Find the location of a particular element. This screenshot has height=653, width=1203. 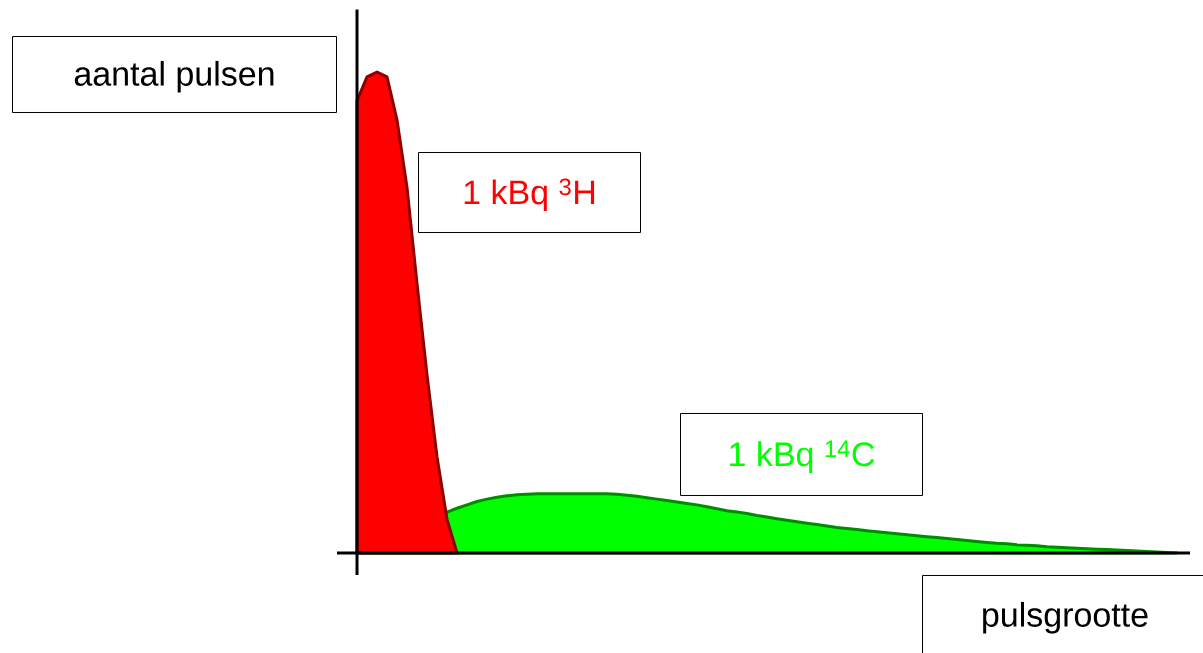

series-label: 1 kBq $^{3}$H is located at coordinates (529, 195).